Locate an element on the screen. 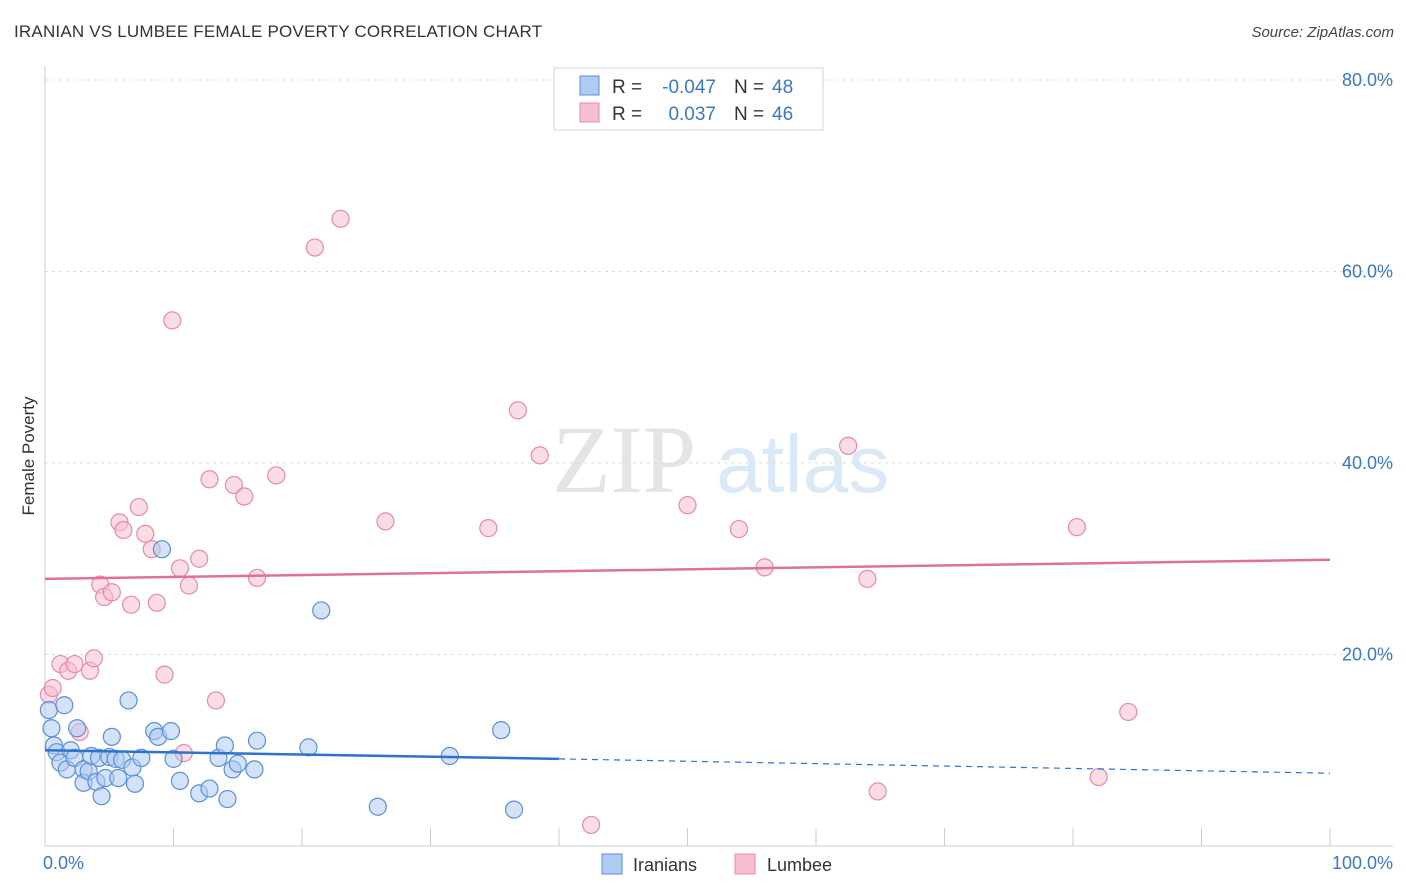  lumbee-trendline is located at coordinates (687, 569).